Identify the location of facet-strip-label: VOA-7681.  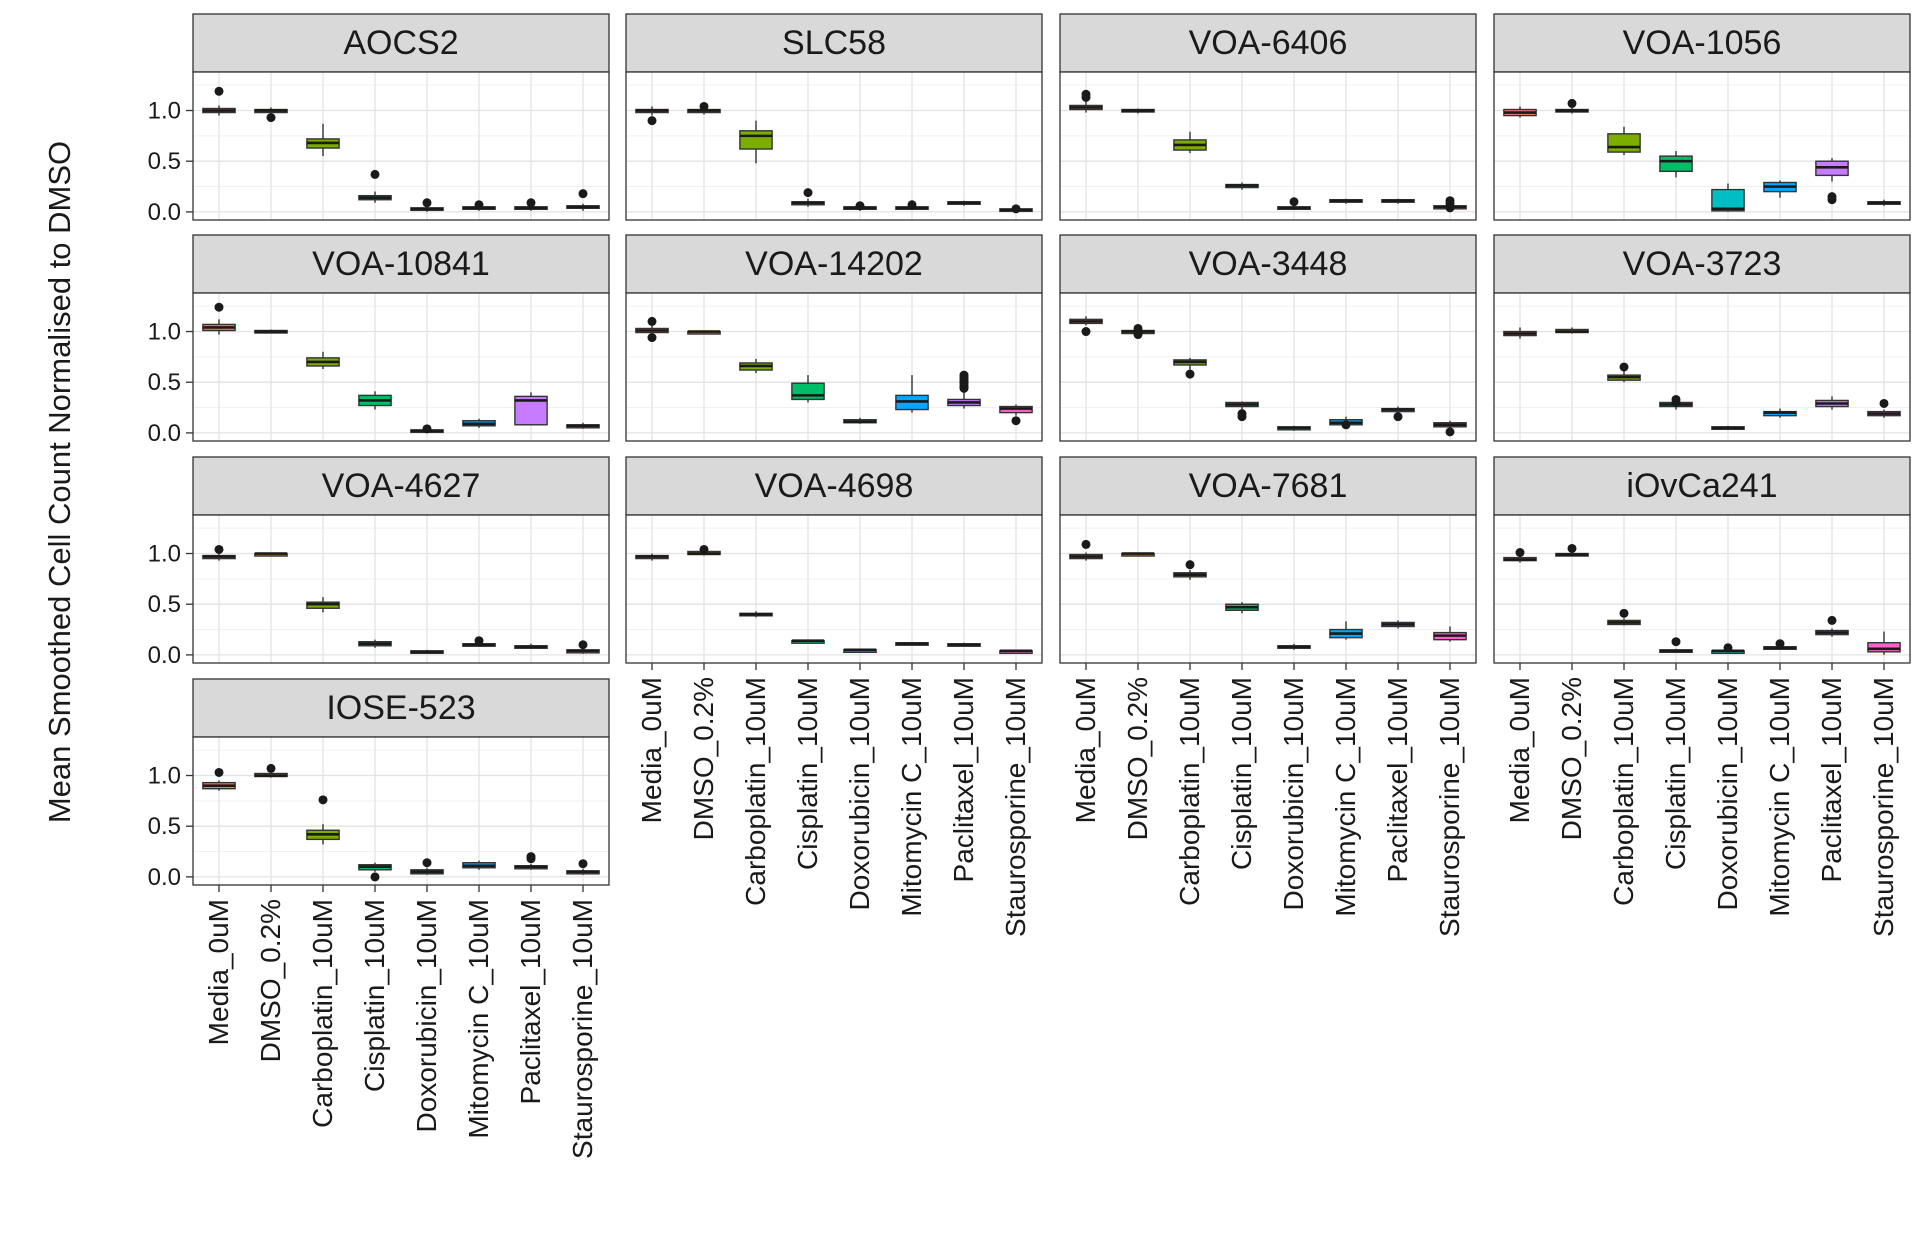
(1268, 486).